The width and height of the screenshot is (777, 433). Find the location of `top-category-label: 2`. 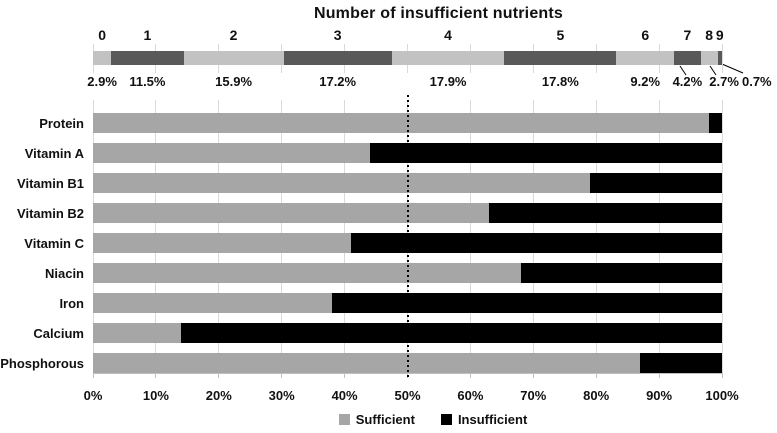

top-category-label: 2 is located at coordinates (233, 35).